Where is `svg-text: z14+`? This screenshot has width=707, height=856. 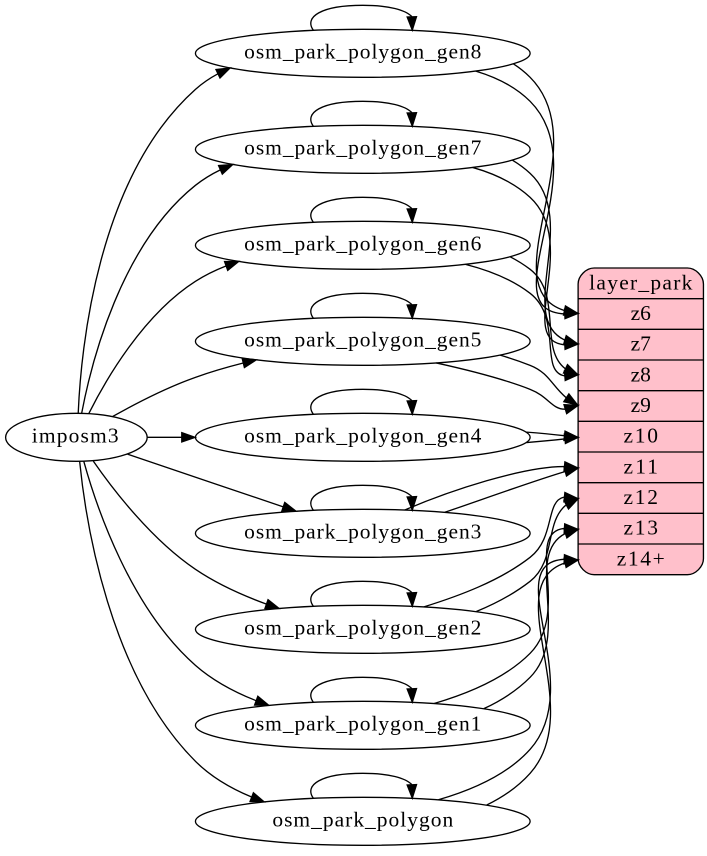 svg-text: z14+ is located at coordinates (641, 558).